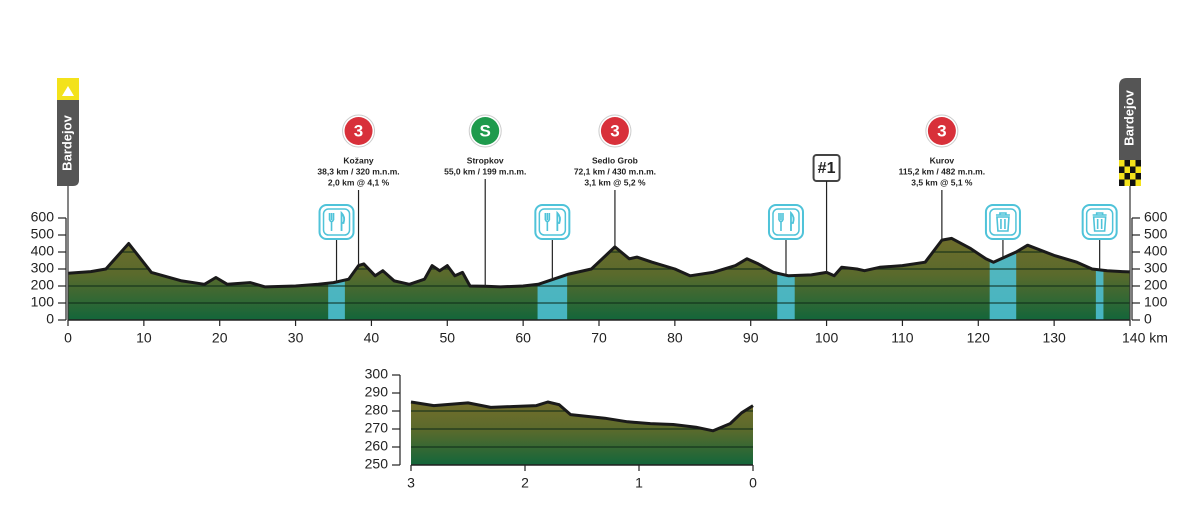 The width and height of the screenshot is (1200, 505). I want to click on marker-box-label: #1, so click(827, 168).